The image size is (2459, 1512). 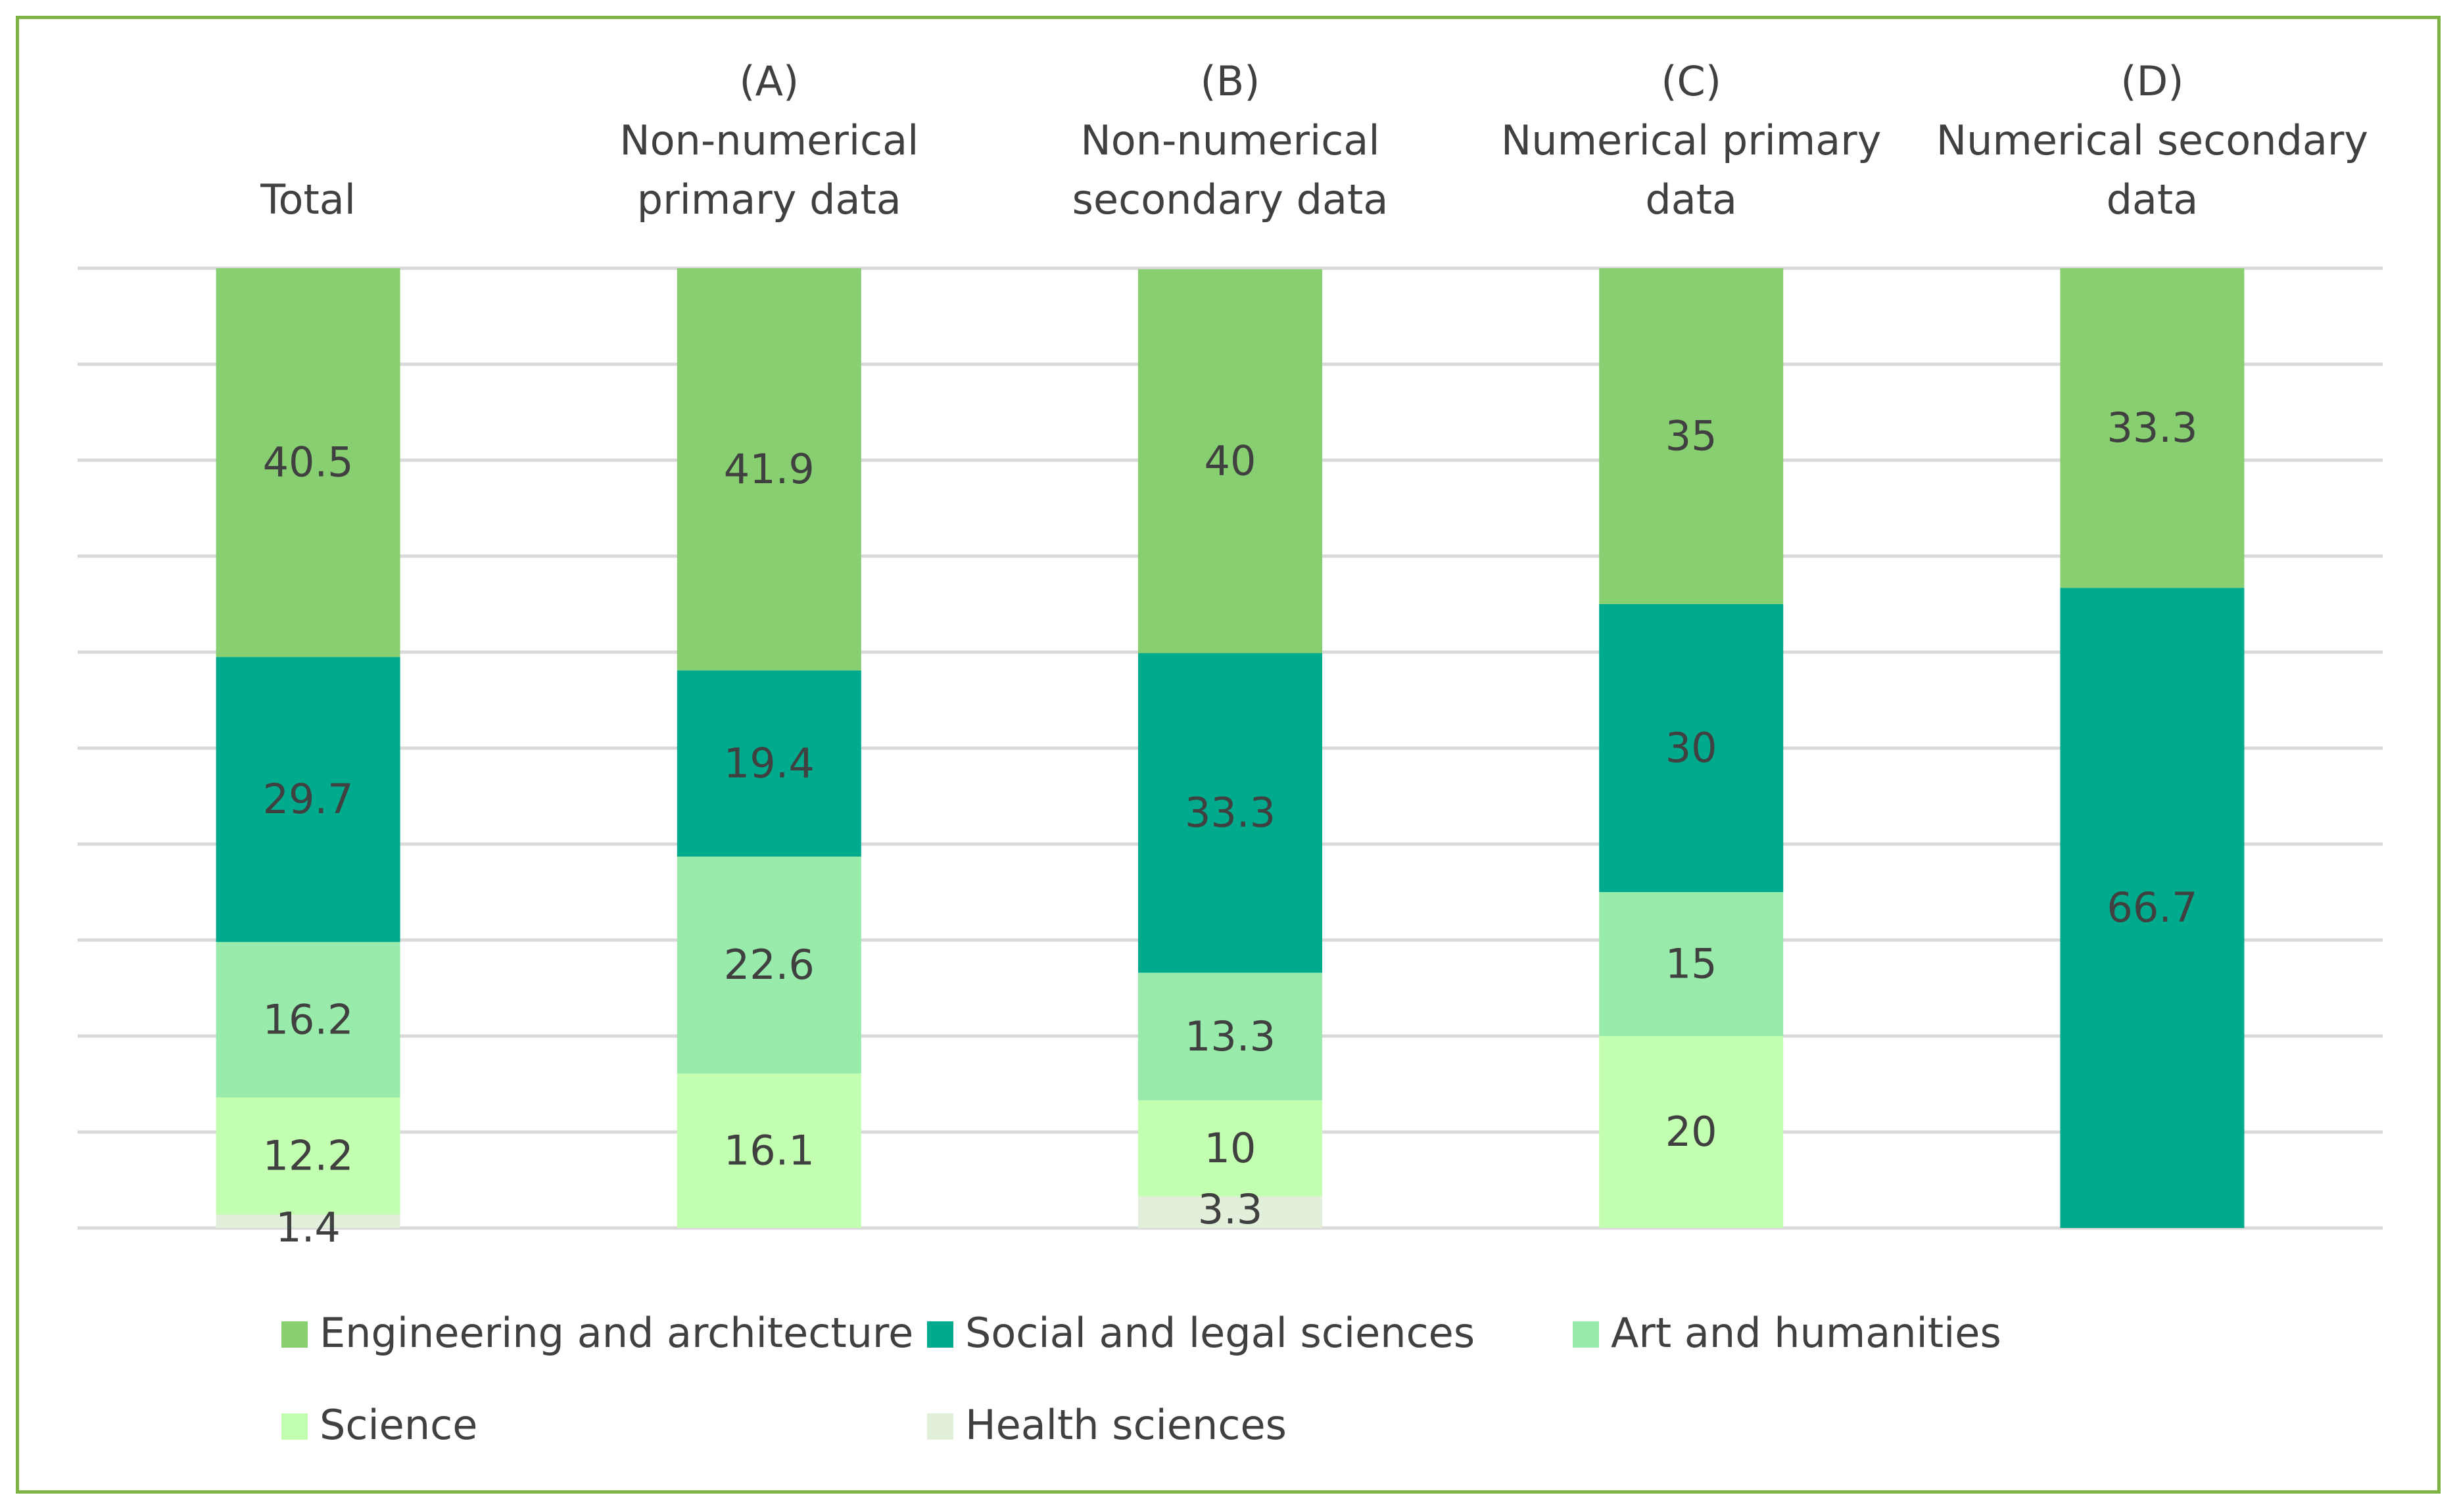 I want to click on value-label: 1.4, so click(x=308, y=1228).